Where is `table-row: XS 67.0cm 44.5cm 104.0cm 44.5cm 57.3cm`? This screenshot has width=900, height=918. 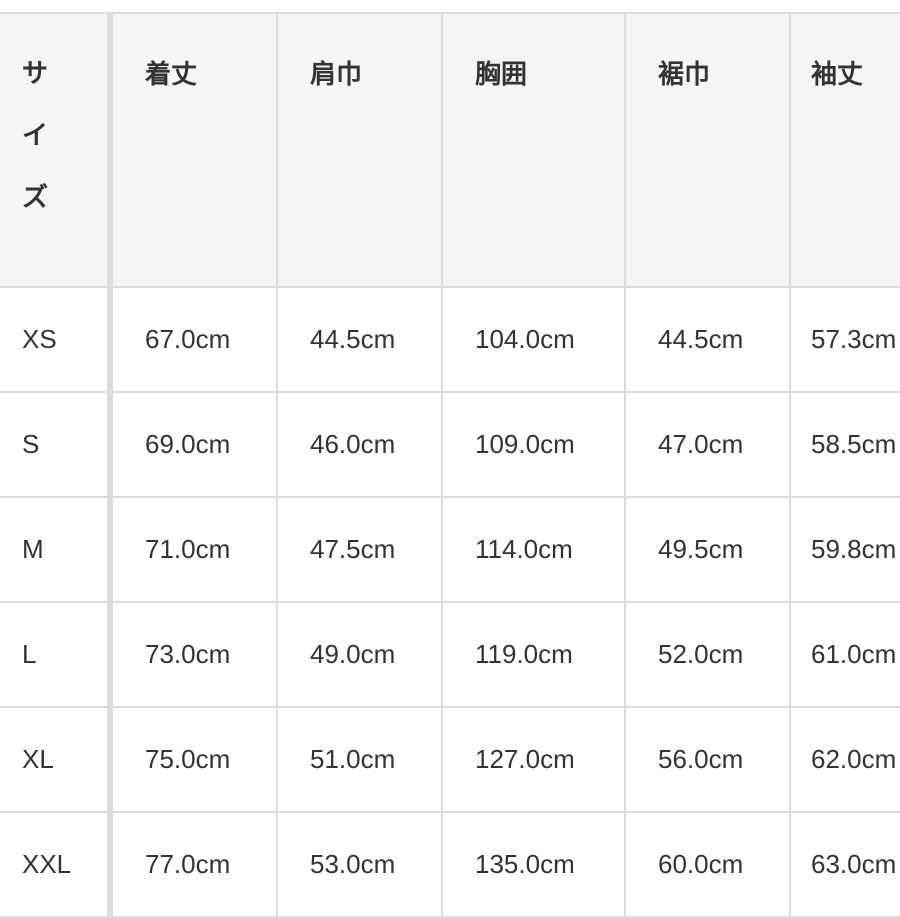 table-row: XS 67.0cm 44.5cm 104.0cm 44.5cm 57.3cm is located at coordinates (450, 339).